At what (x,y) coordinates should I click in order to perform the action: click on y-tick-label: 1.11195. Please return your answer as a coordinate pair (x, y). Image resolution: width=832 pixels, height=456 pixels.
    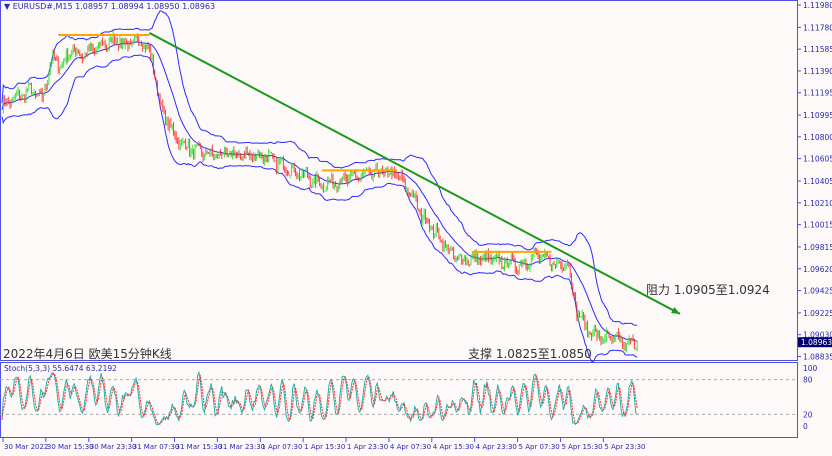
    Looking at the image, I should click on (817, 93).